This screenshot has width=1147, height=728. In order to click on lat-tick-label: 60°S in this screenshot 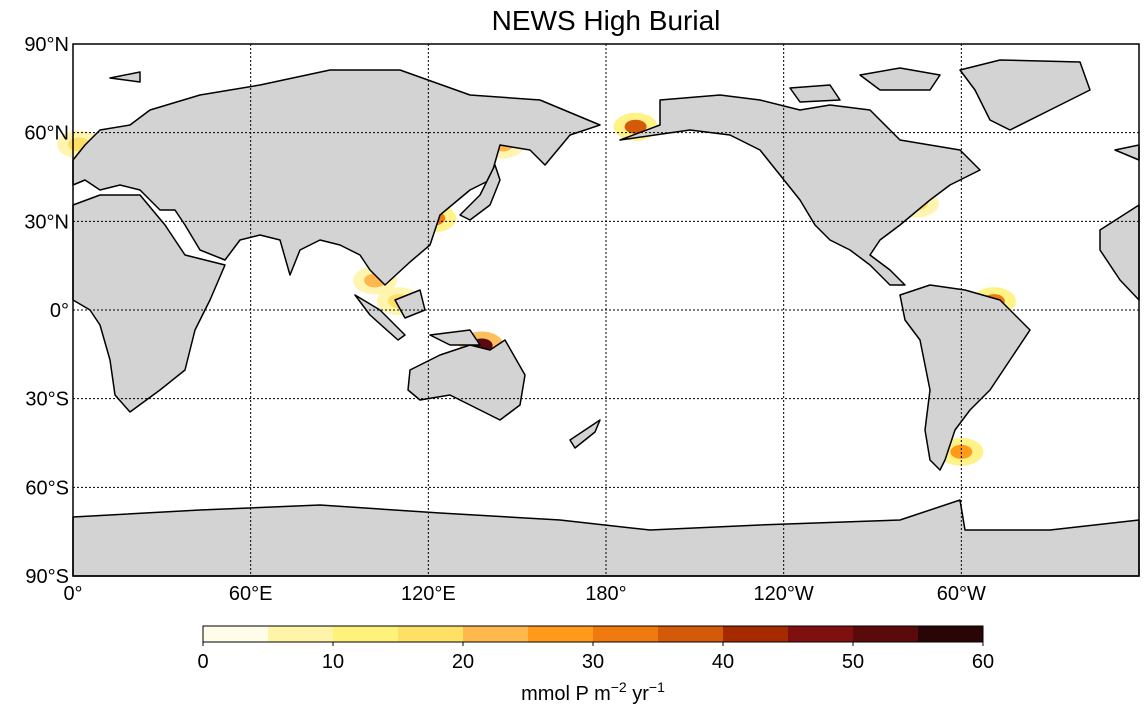, I will do `click(47, 488)`.